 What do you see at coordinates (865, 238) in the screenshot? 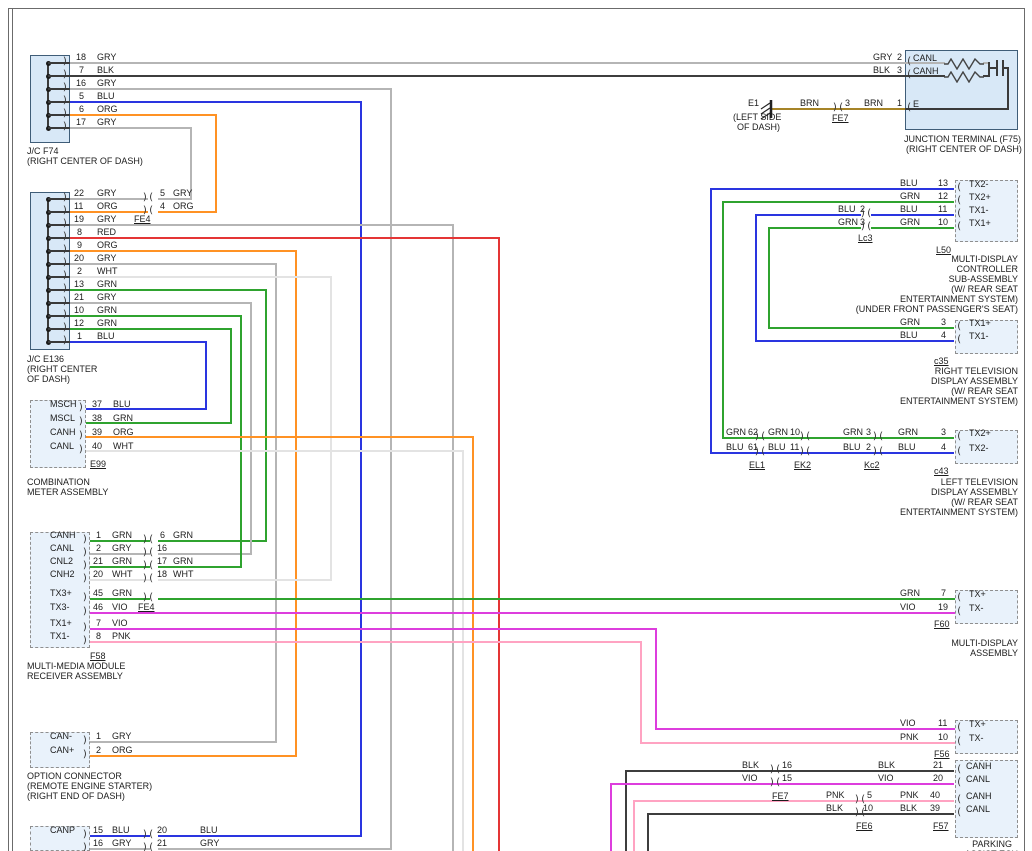
I see `connector-link: Lc3` at bounding box center [865, 238].